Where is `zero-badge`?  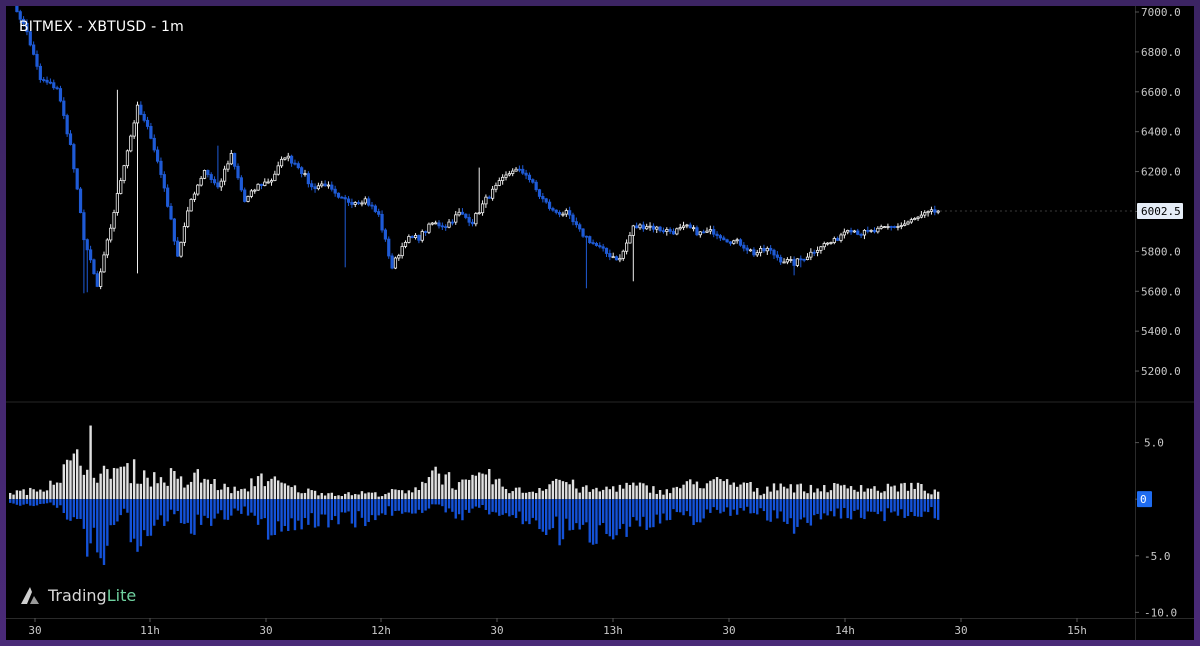 zero-badge is located at coordinates (1144, 499).